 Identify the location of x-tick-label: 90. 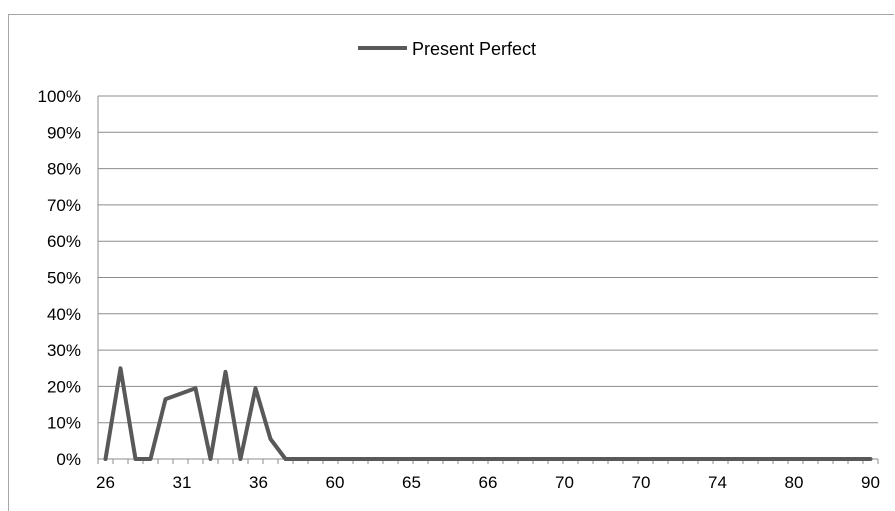
(870, 482).